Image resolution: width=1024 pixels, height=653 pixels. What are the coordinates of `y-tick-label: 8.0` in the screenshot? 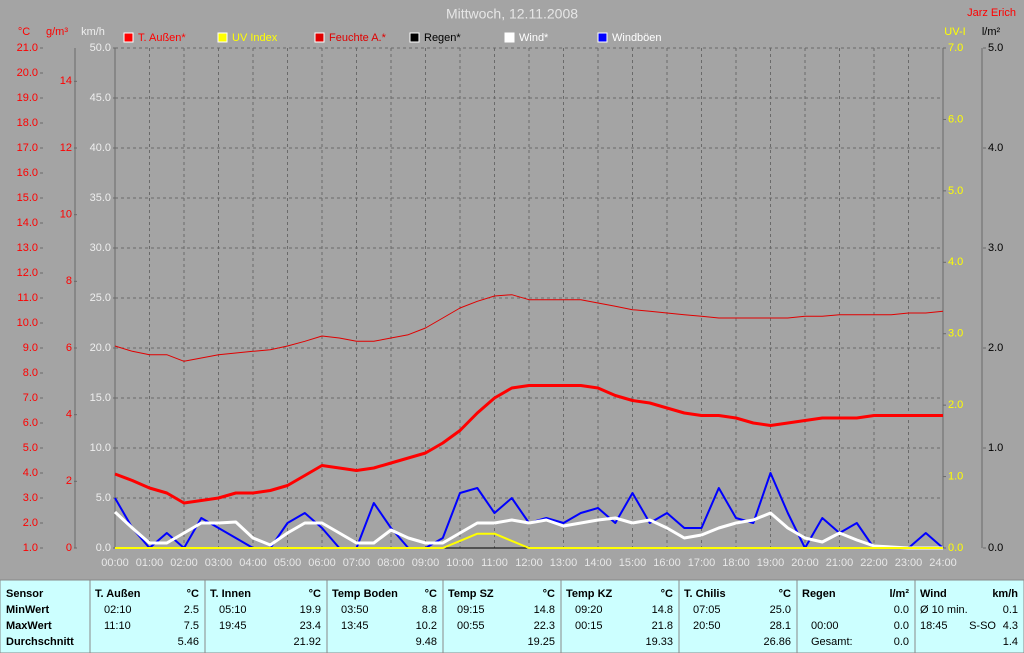 It's located at (30, 373).